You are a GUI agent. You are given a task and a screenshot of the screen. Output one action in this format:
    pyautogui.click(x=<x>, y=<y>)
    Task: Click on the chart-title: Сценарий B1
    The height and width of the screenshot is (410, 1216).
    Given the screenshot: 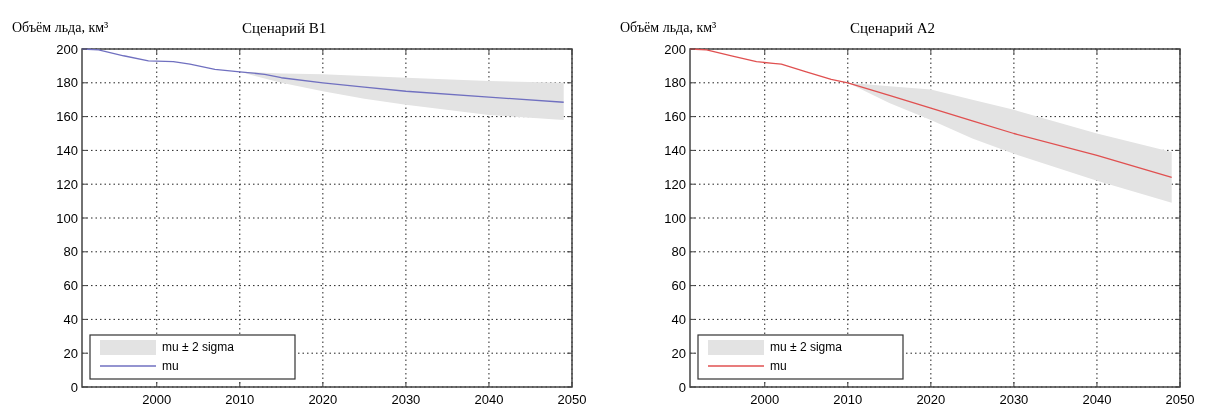 What is the action you would take?
    pyautogui.click(x=284, y=28)
    